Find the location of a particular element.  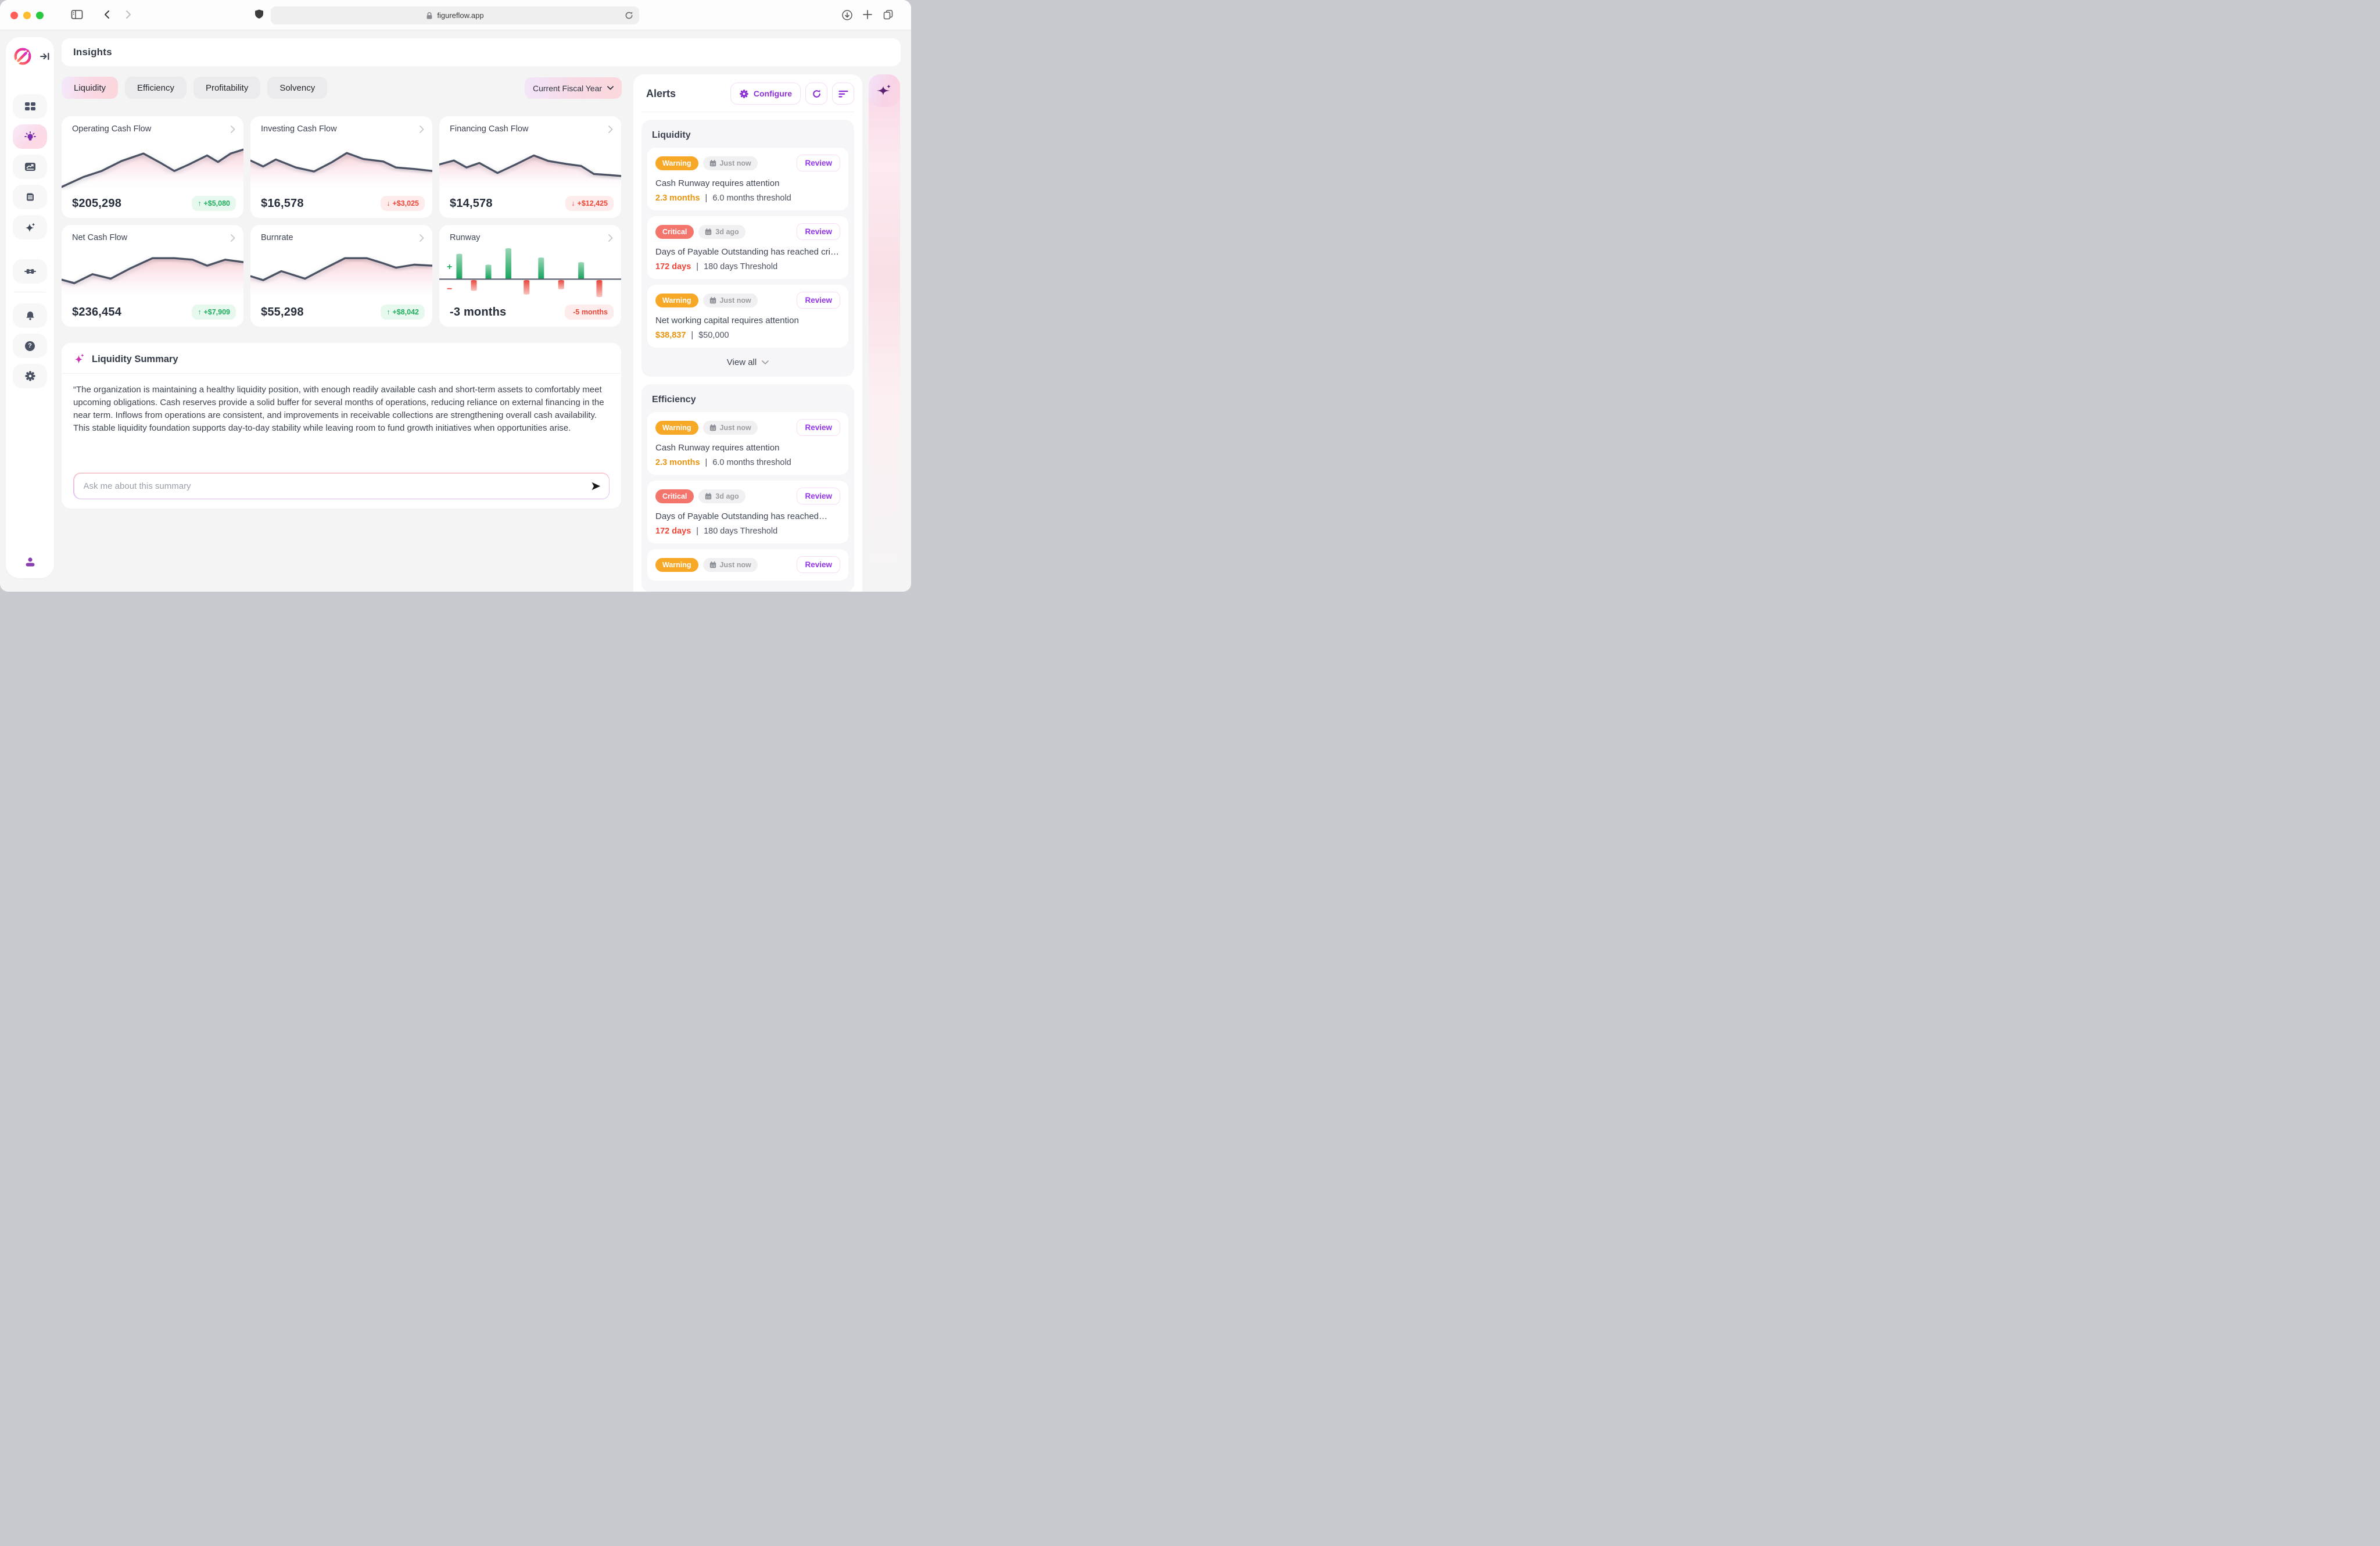

sidebar-item-notifications is located at coordinates (30, 315).